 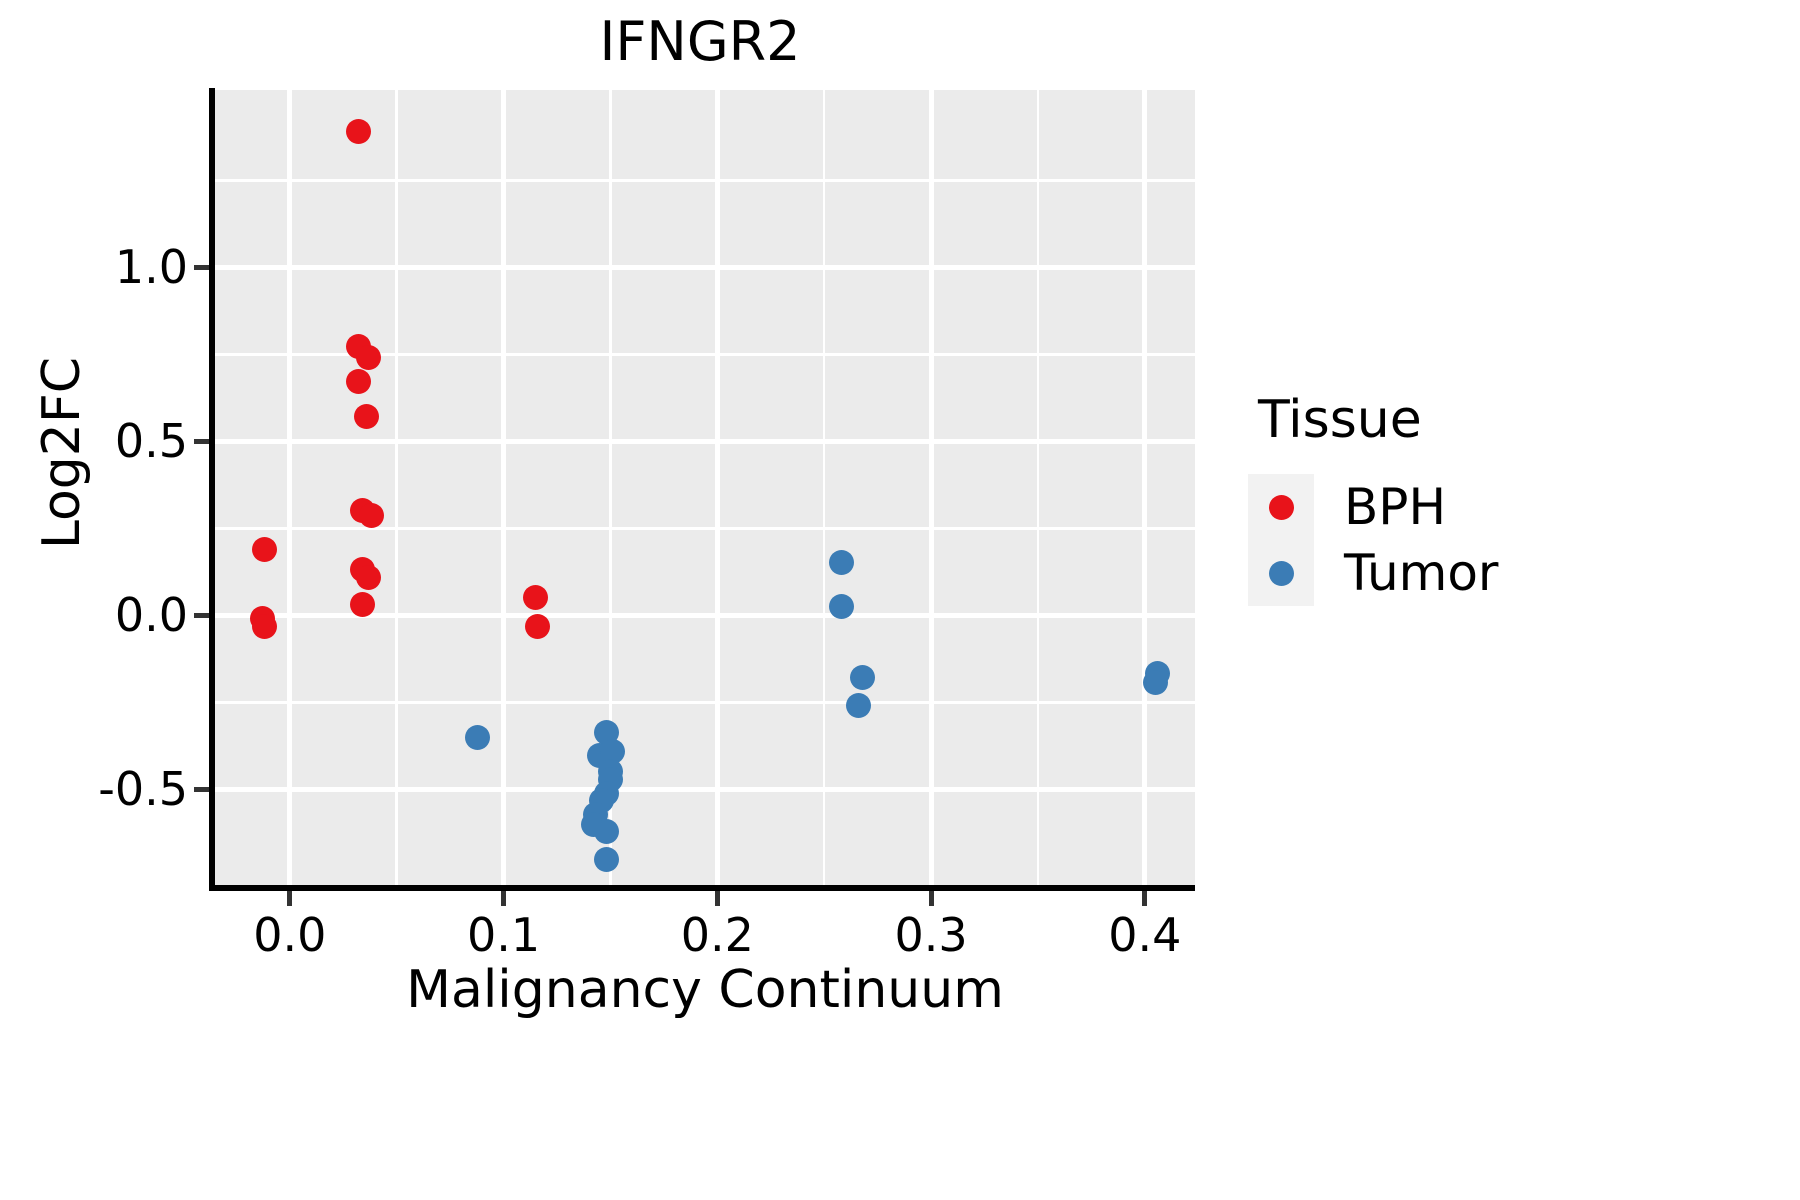 What do you see at coordinates (151, 441) in the screenshot?
I see `y-tick-label: 0.5` at bounding box center [151, 441].